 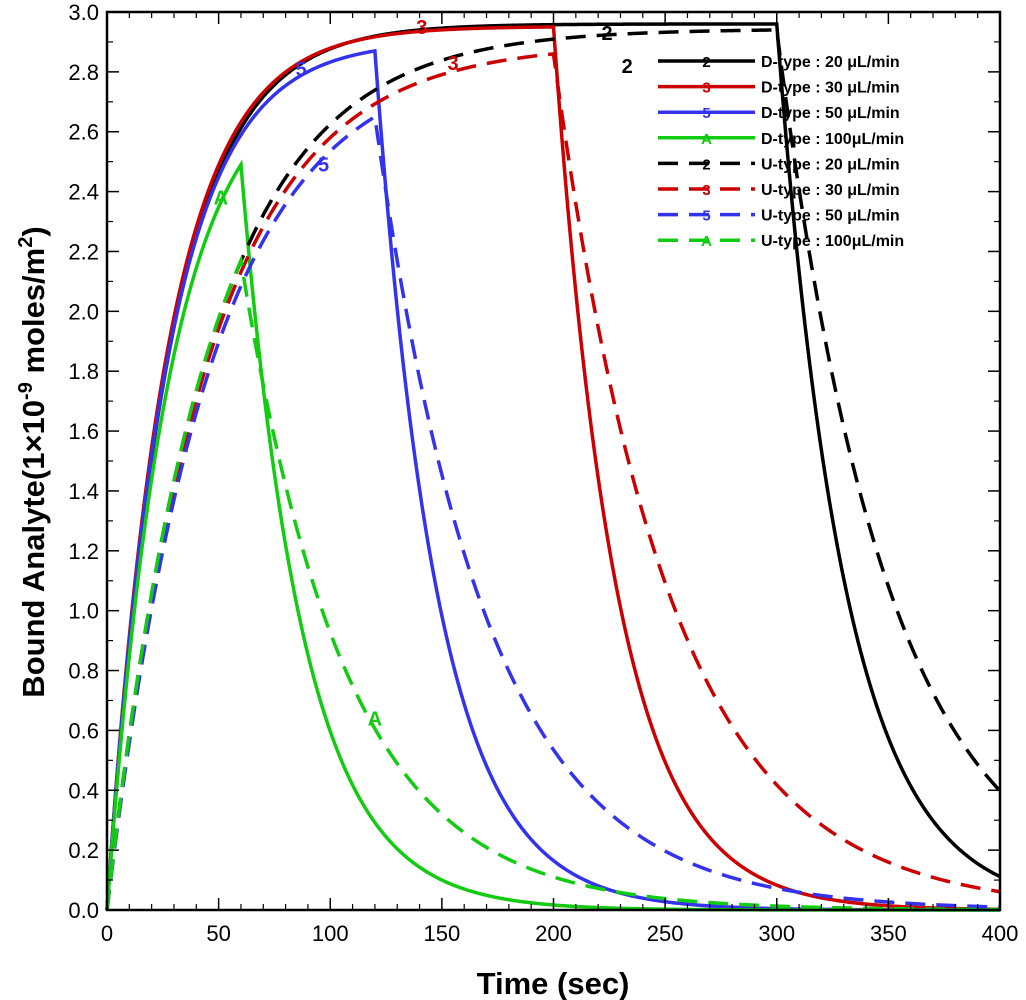 What do you see at coordinates (107, 933) in the screenshot?
I see `x-tick-label: 0` at bounding box center [107, 933].